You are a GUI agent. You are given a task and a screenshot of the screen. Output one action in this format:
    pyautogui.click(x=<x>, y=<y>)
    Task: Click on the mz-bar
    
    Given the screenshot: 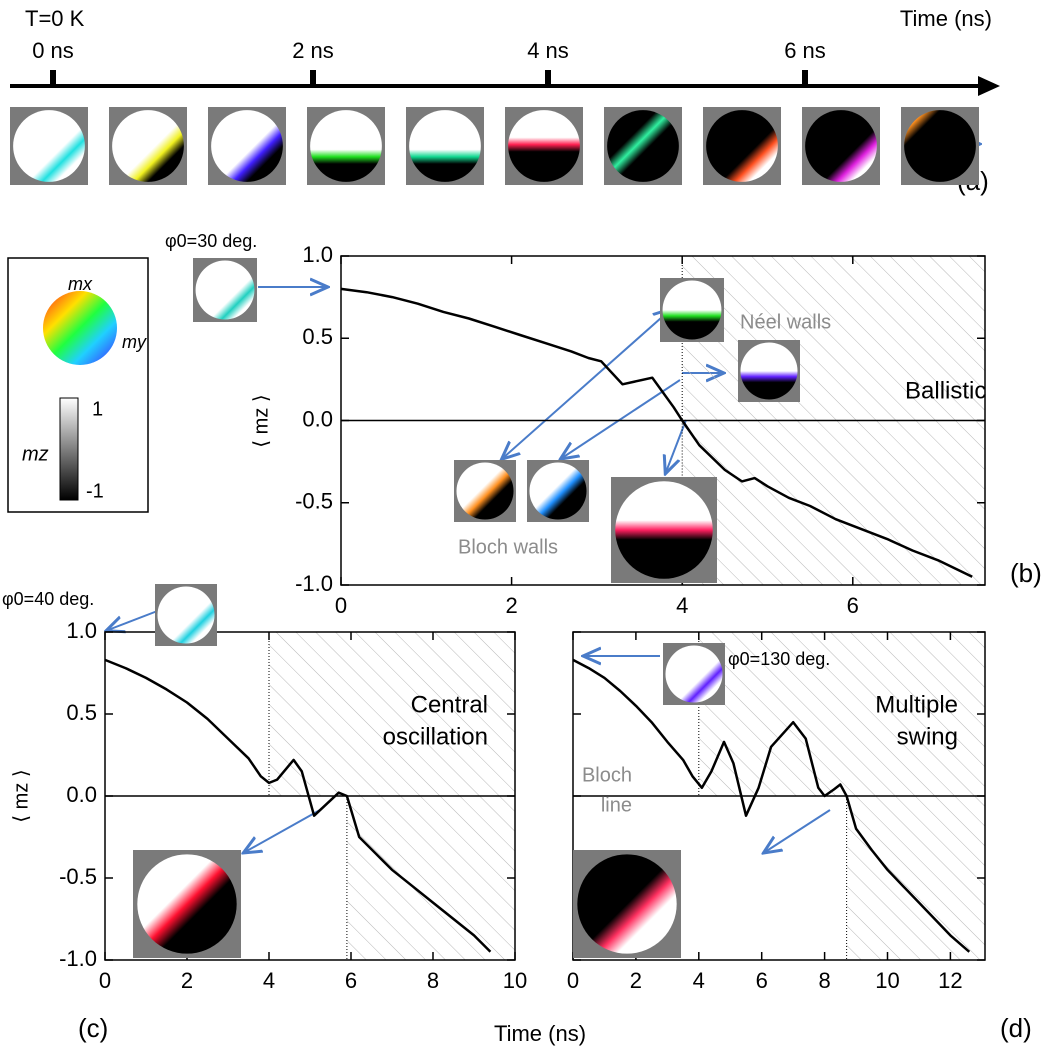 What is the action you would take?
    pyautogui.click(x=69, y=449)
    